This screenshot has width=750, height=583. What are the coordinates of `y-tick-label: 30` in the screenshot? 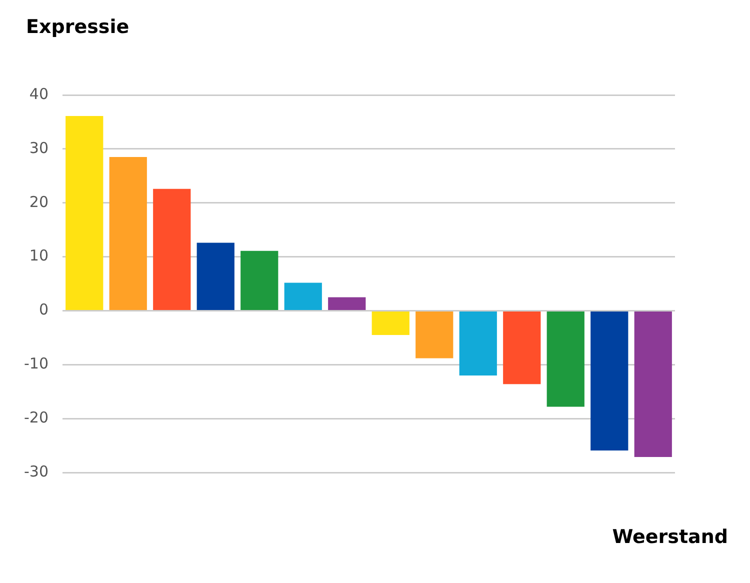 It's located at (38, 147).